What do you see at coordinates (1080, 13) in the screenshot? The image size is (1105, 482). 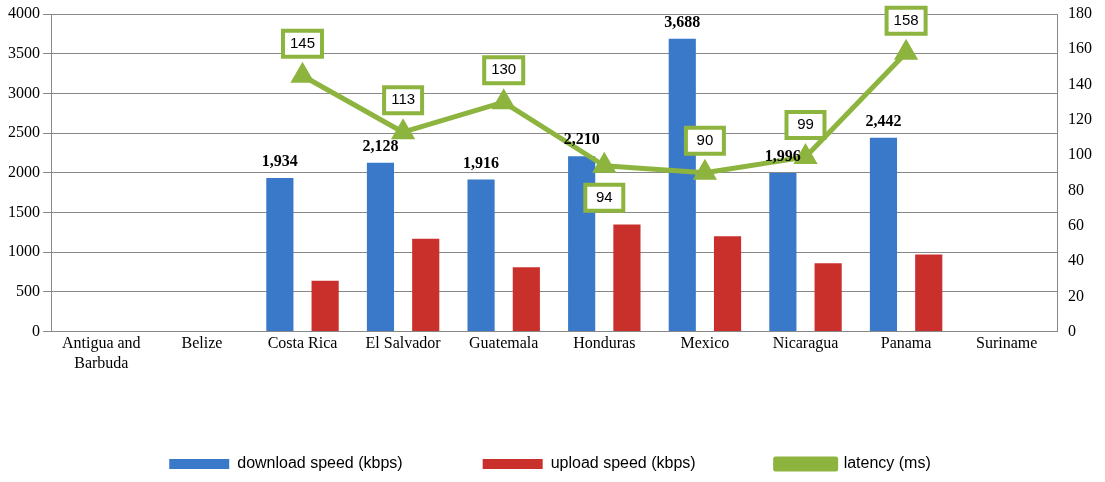 I see `y2-tick-label: 180` at bounding box center [1080, 13].